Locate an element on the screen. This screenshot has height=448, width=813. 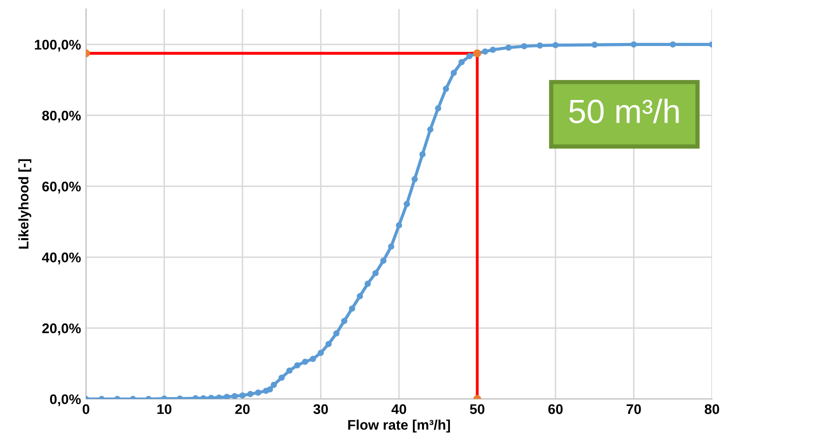
x-tick-label: 70 is located at coordinates (633, 409).